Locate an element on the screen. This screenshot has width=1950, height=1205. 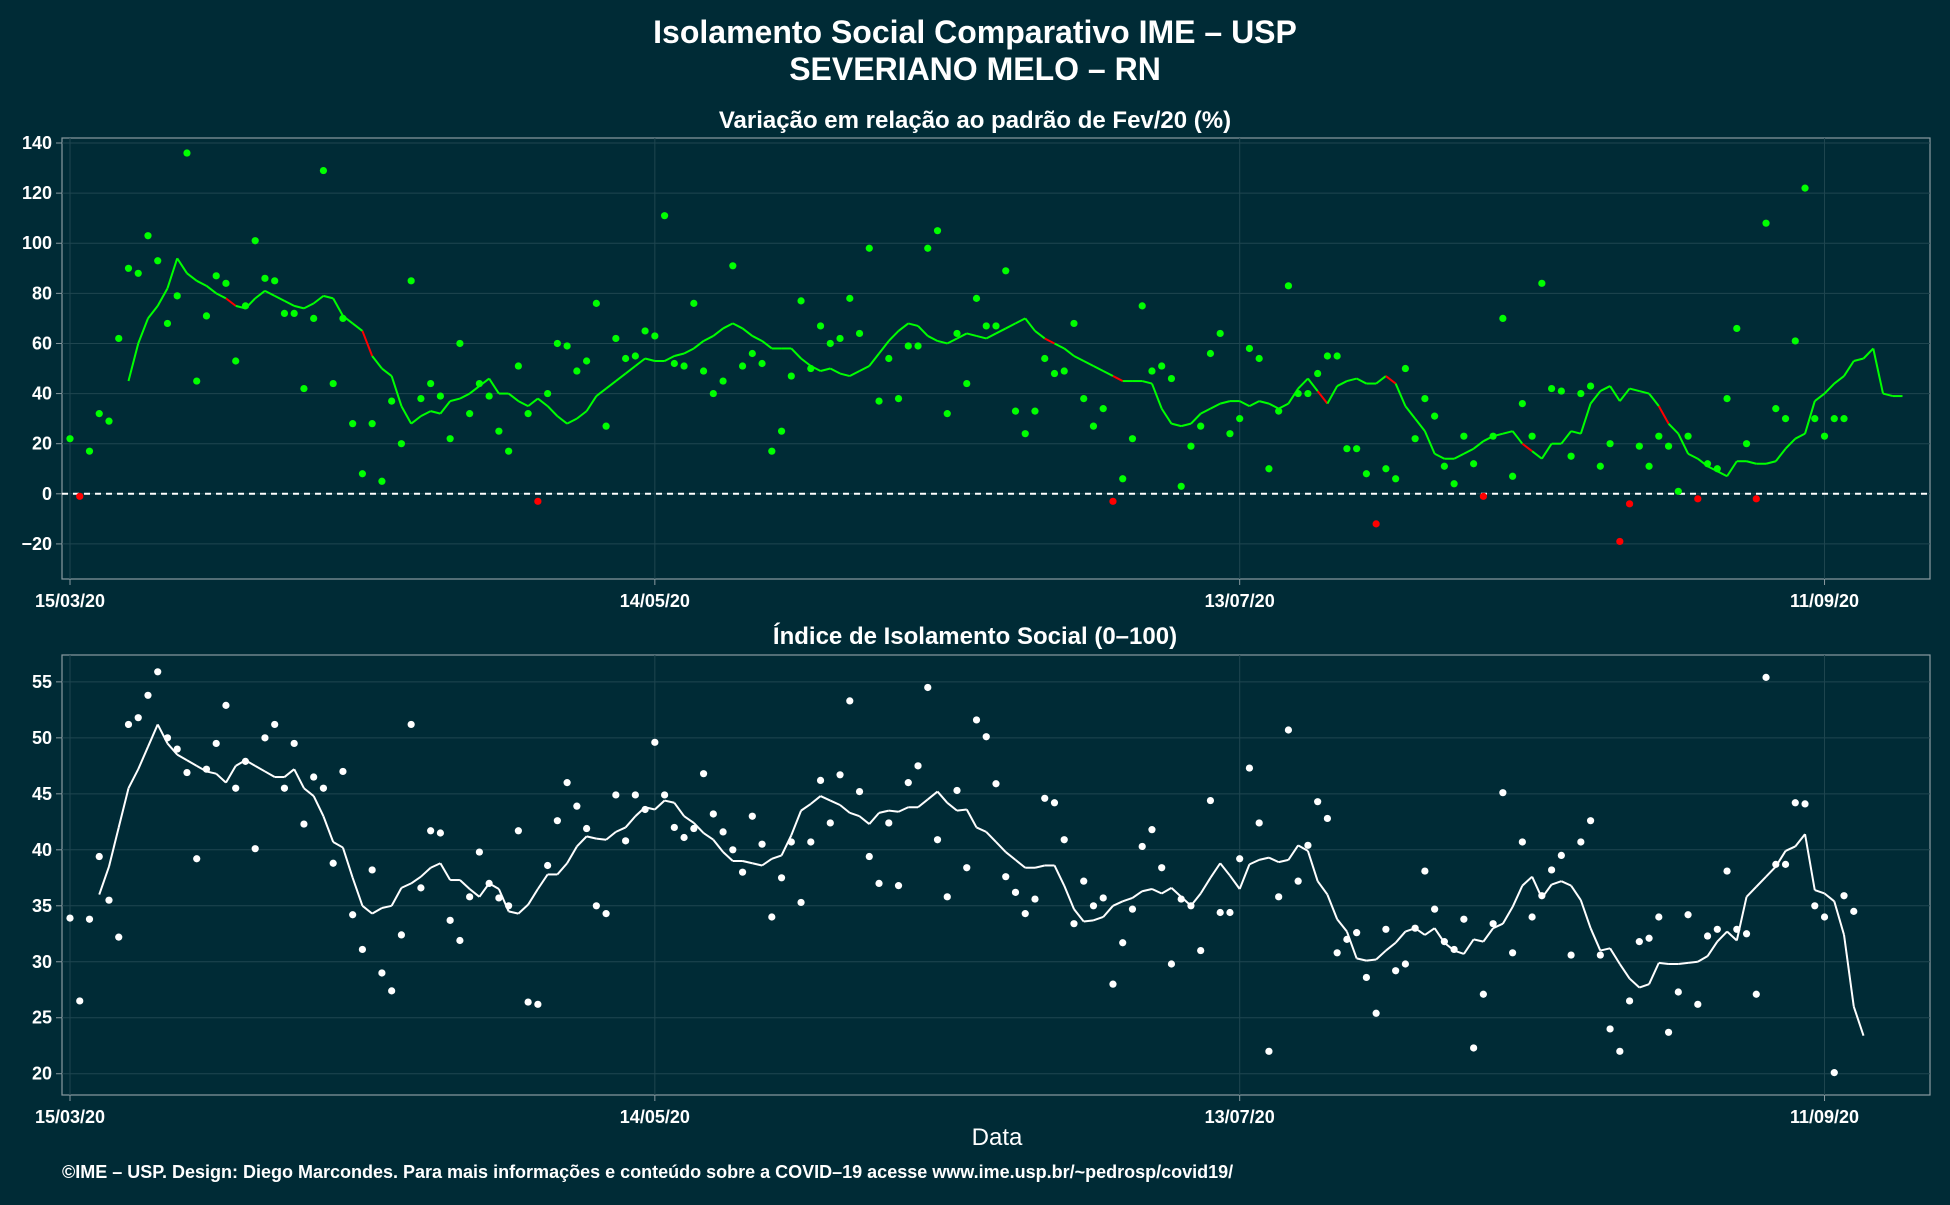
x-tick-label: 11/09/20 is located at coordinates (1824, 1117).